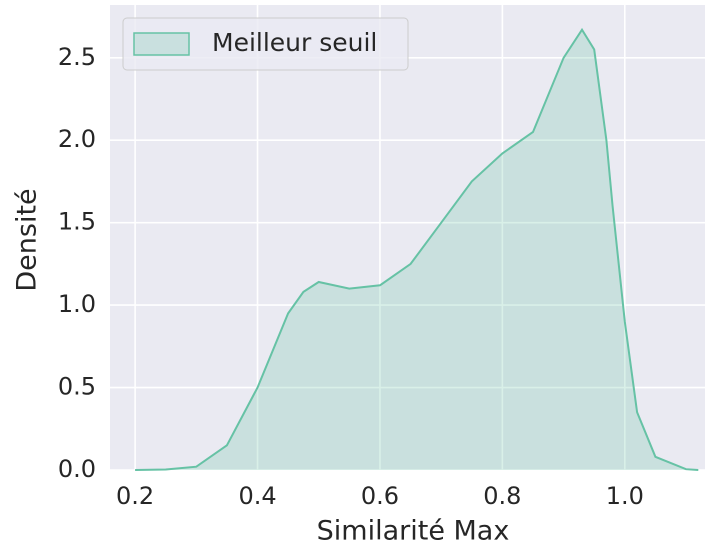 Image resolution: width=707 pixels, height=549 pixels. Describe the element at coordinates (77, 222) in the screenshot. I see `y-tick-label: 1.5` at that location.